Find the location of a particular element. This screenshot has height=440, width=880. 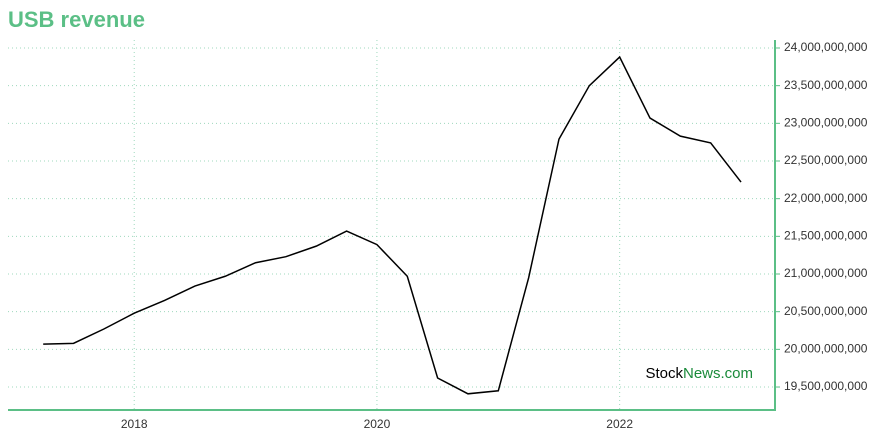

y-tick-label: 24,000,000,000 is located at coordinates (826, 47).